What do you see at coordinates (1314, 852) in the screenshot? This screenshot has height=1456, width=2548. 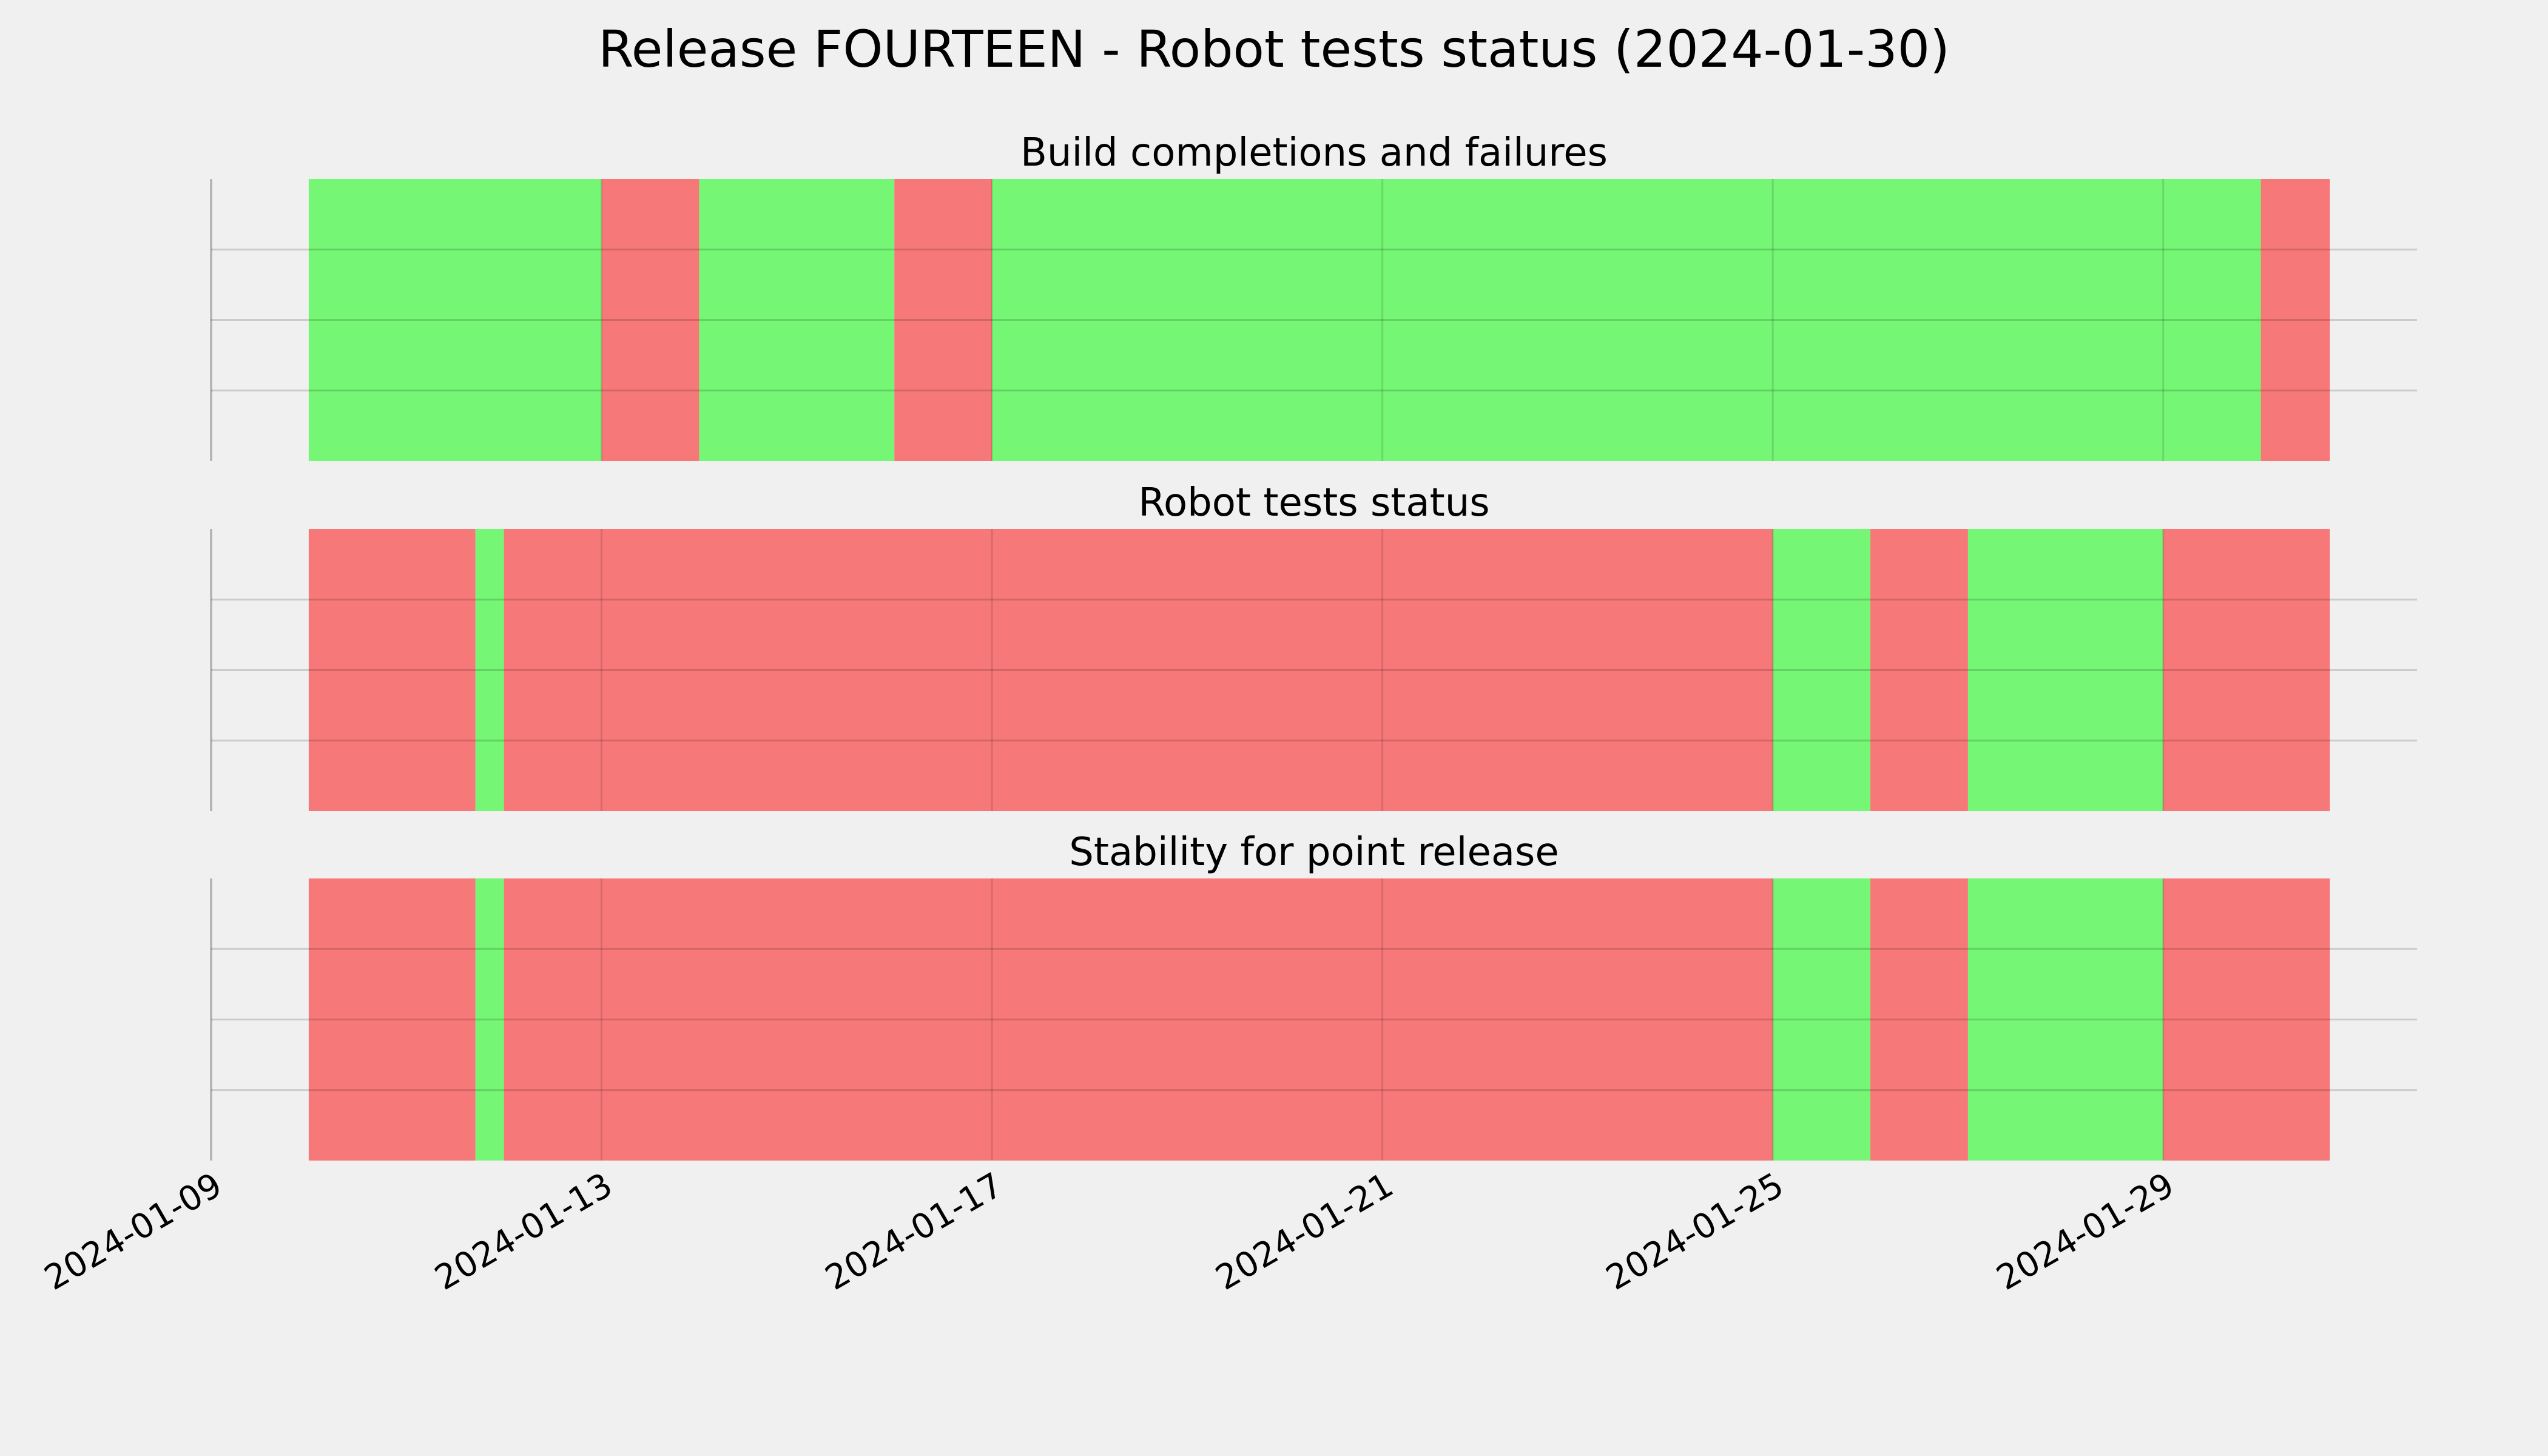 I see `panel-title: Stability for point release` at bounding box center [1314, 852].